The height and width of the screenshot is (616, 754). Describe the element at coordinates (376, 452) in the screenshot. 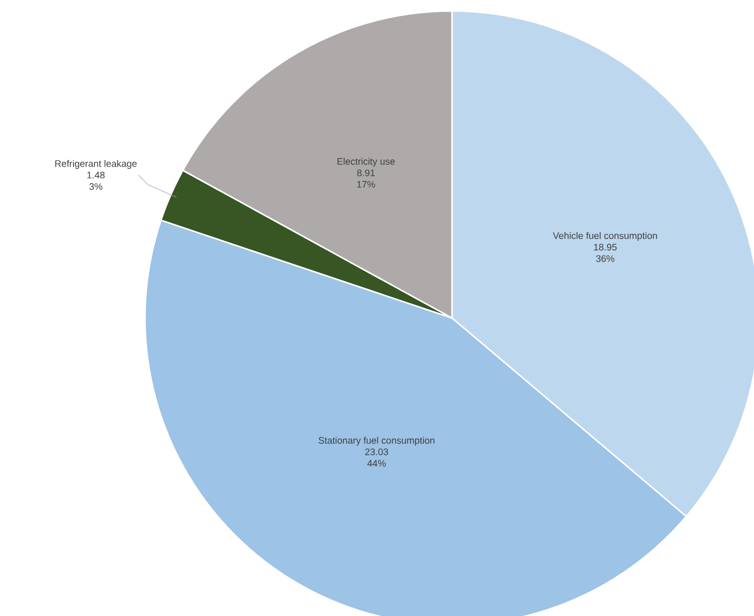

I see `data-label: 23.03` at that location.